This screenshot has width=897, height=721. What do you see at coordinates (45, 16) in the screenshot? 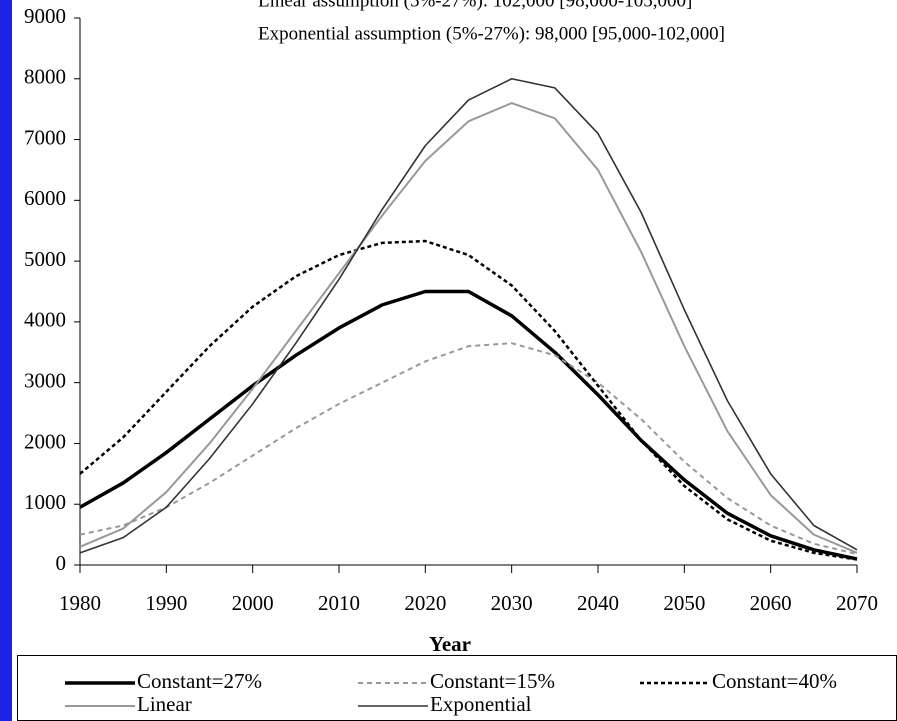
I see `y-tick-label: 9000` at bounding box center [45, 16].